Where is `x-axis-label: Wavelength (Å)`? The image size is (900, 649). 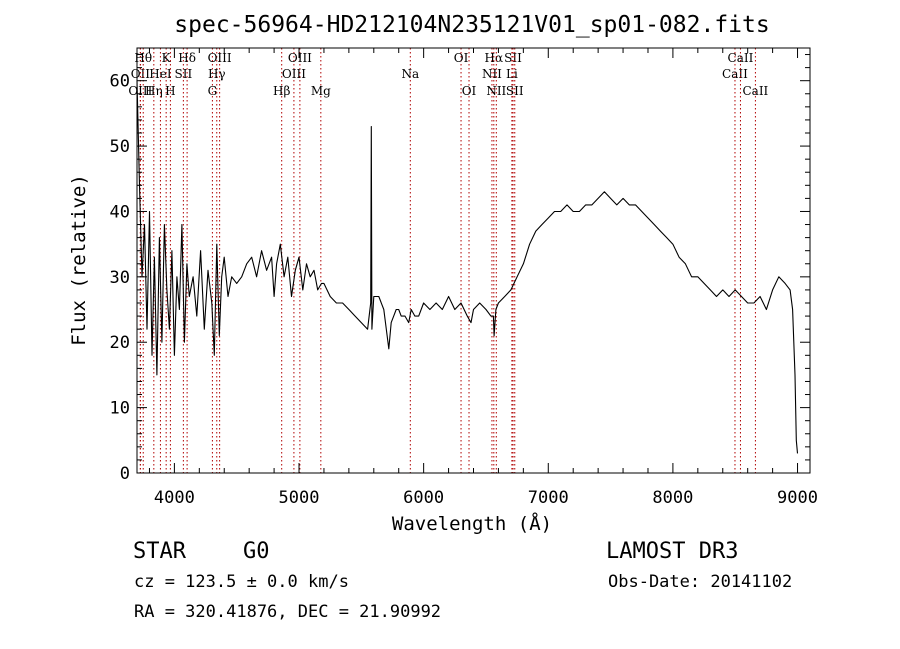
x-axis-label: Wavelength (Å) is located at coordinates (472, 523).